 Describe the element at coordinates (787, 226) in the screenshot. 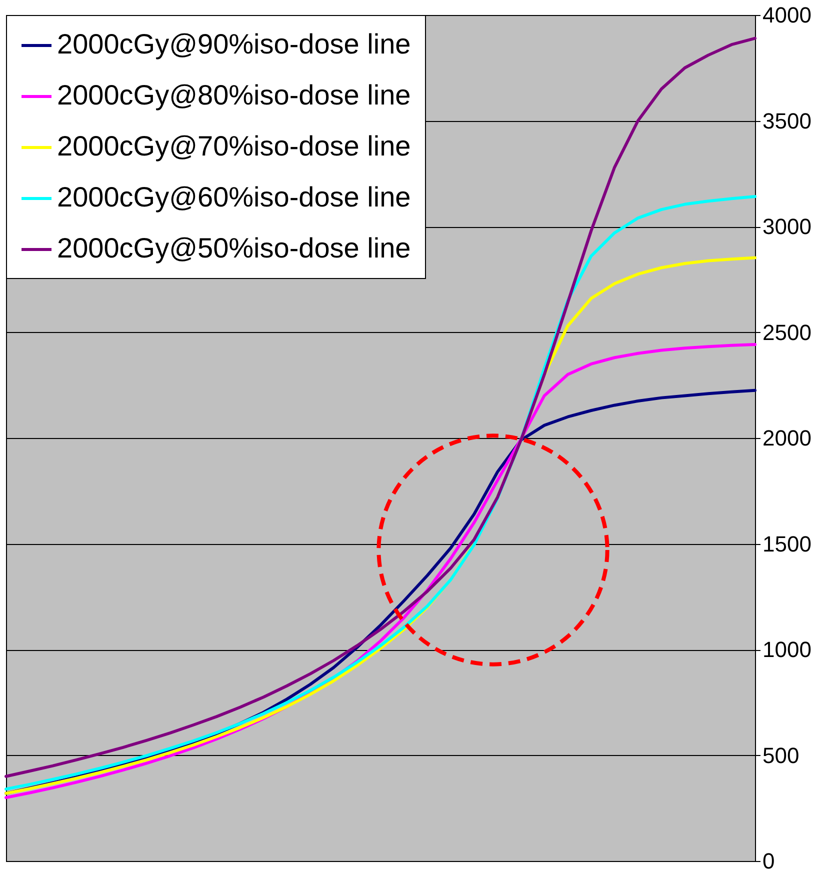

I see `y-tick-label: 3000` at that location.